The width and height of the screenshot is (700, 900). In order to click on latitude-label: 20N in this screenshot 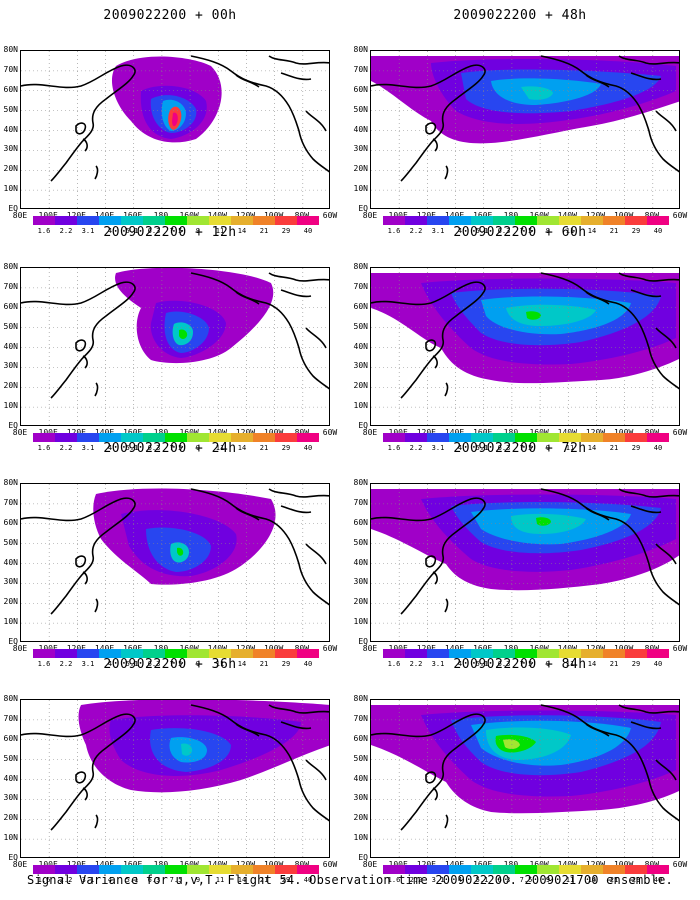, I will do `click(360, 818)`.